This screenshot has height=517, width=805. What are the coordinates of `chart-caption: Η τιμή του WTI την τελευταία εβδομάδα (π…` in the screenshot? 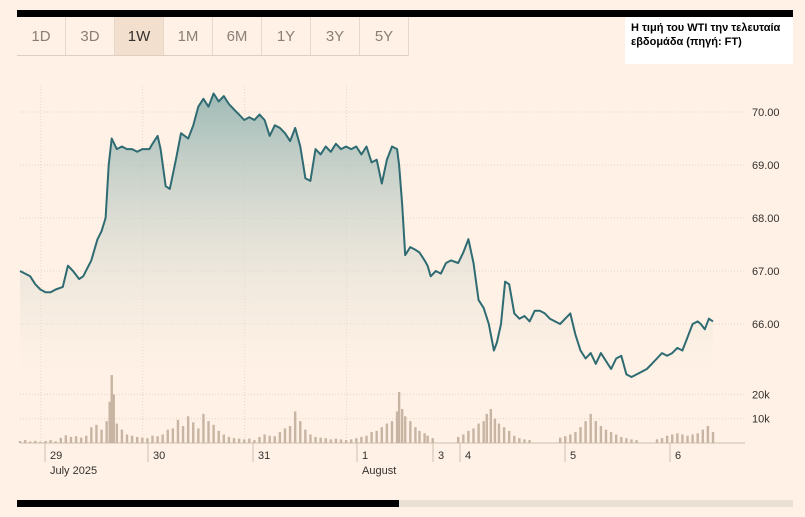 It's located at (709, 40).